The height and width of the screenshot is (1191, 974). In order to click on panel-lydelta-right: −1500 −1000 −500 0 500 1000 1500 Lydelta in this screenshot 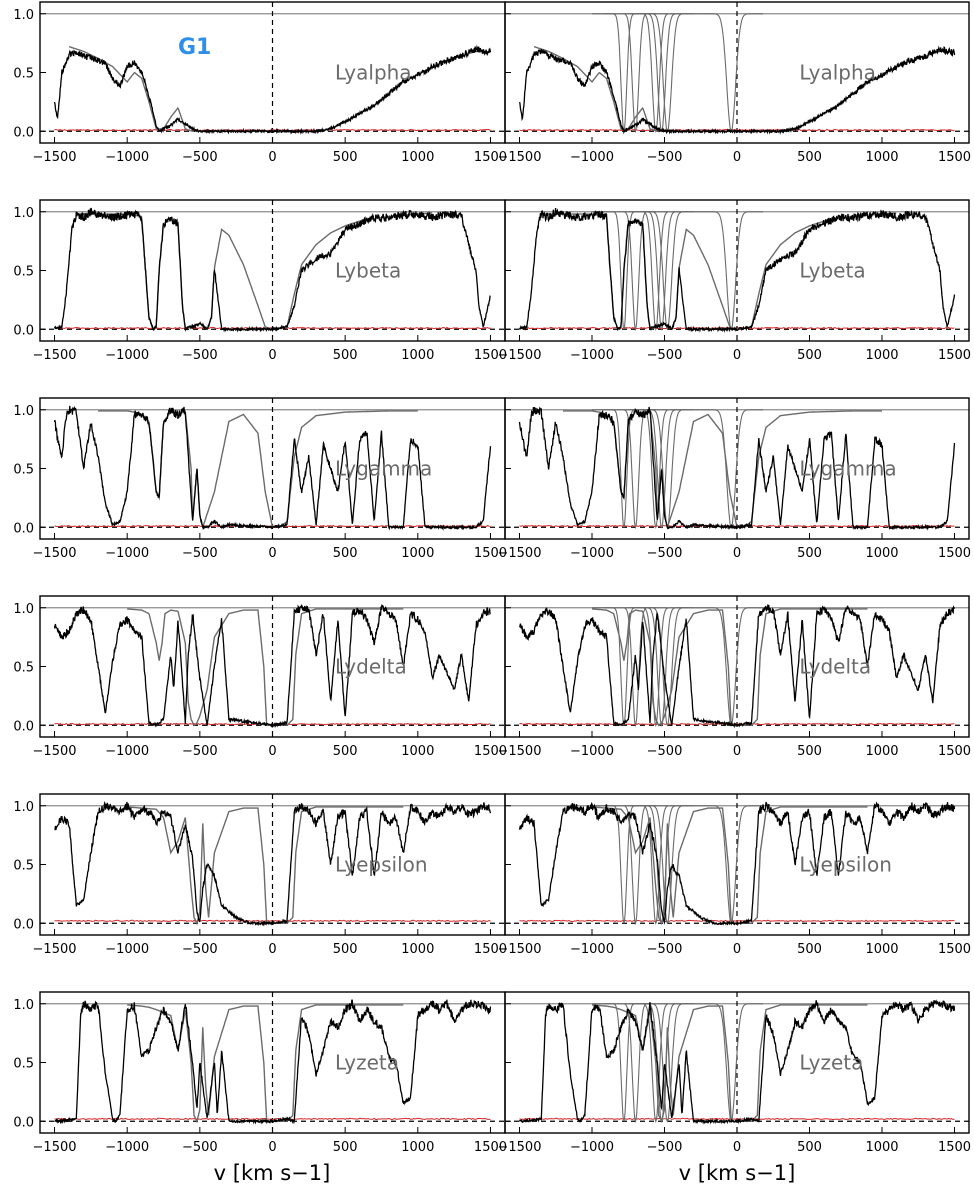, I will do `click(734, 677)`.